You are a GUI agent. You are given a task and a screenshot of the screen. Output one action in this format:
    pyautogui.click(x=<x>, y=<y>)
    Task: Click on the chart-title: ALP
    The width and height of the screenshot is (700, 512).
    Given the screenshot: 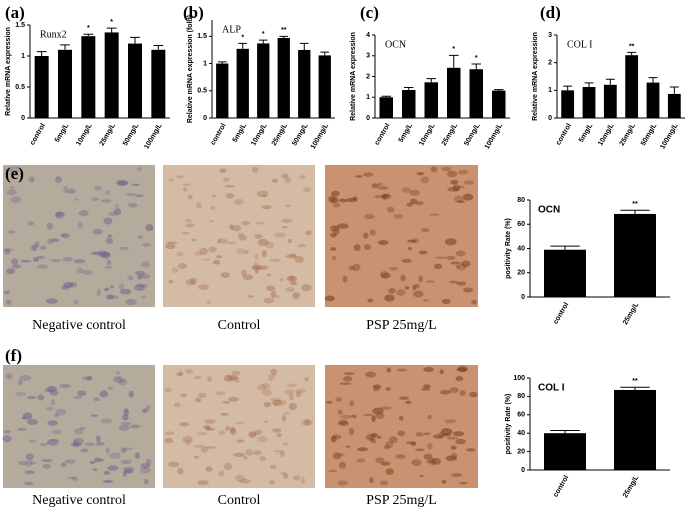 What is the action you would take?
    pyautogui.click(x=231, y=29)
    